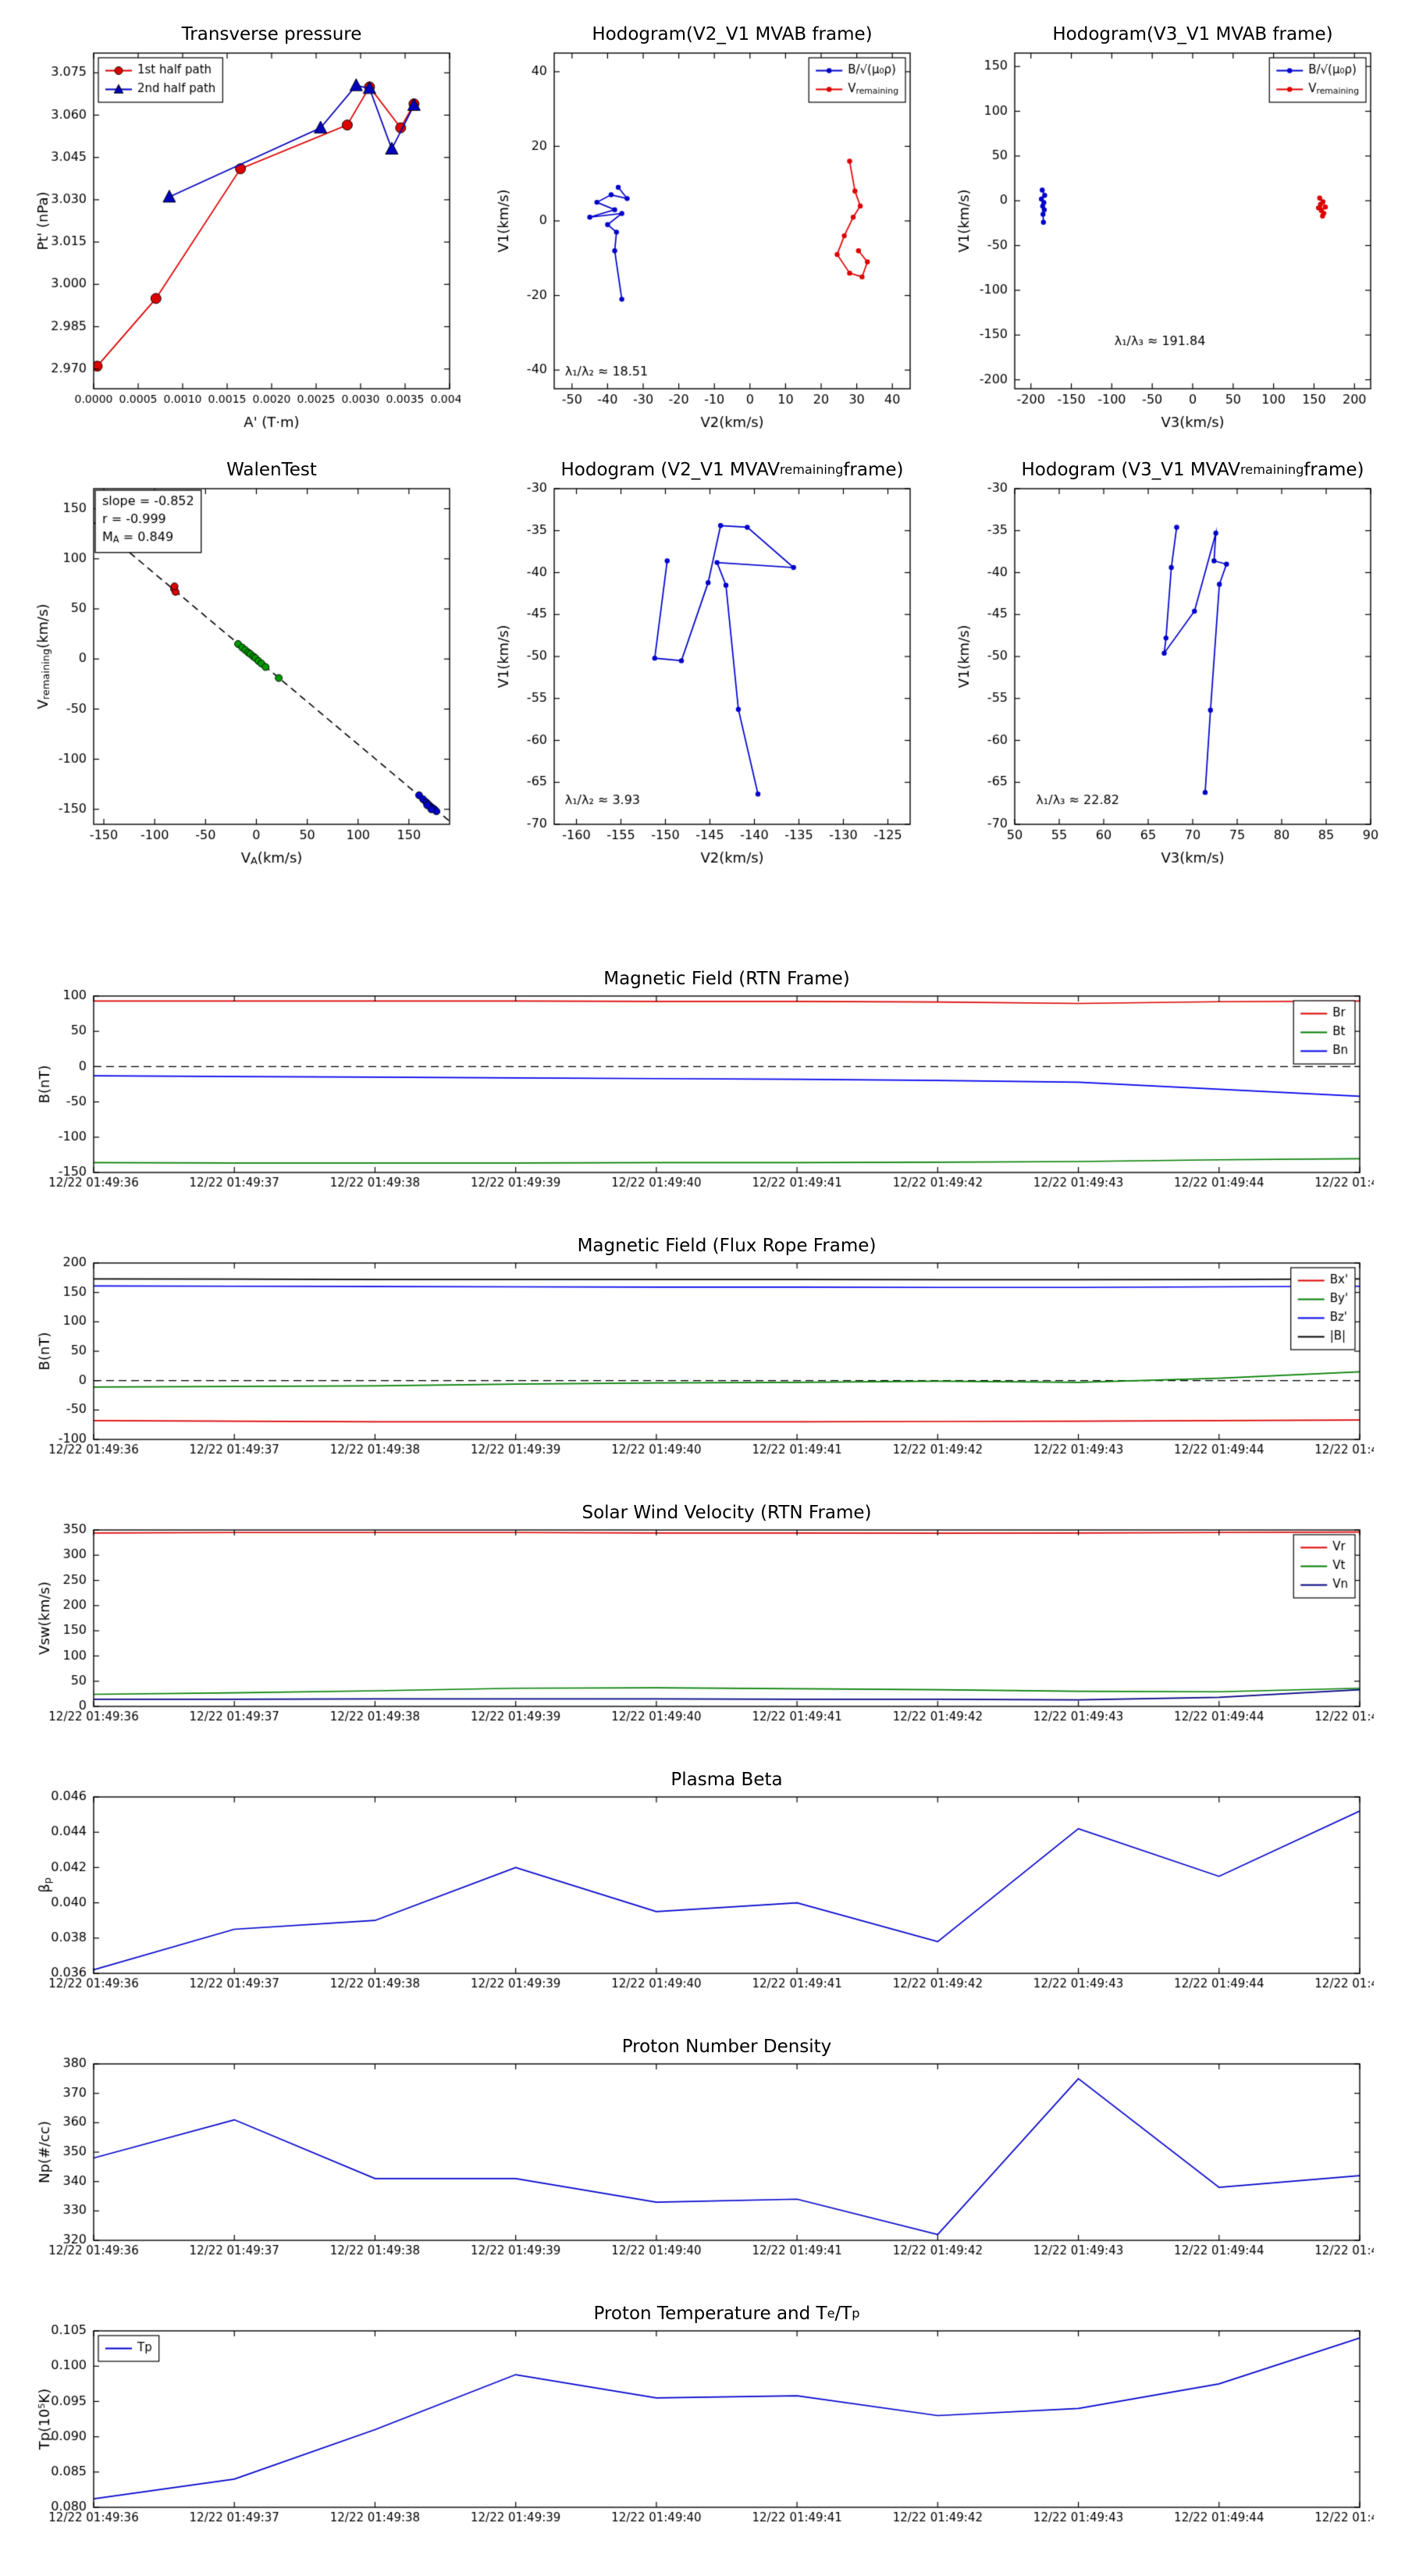 This screenshot has width=1405, height=2576. What do you see at coordinates (703, 1900) in the screenshot?
I see `plasma-beta-canvas` at bounding box center [703, 1900].